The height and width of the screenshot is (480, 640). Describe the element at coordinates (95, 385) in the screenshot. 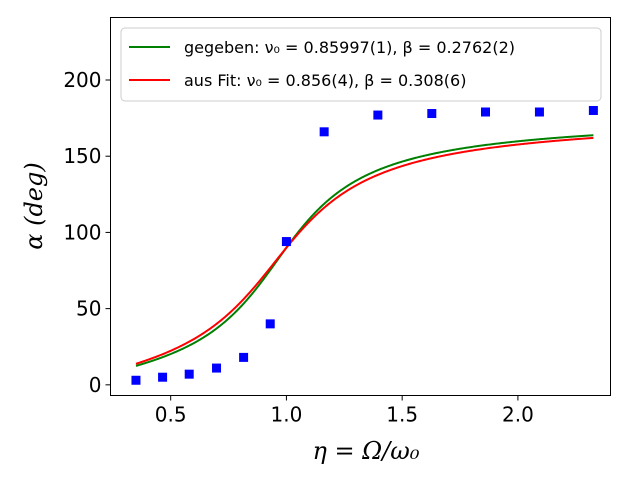

I see `y-tick-label: 0` at that location.